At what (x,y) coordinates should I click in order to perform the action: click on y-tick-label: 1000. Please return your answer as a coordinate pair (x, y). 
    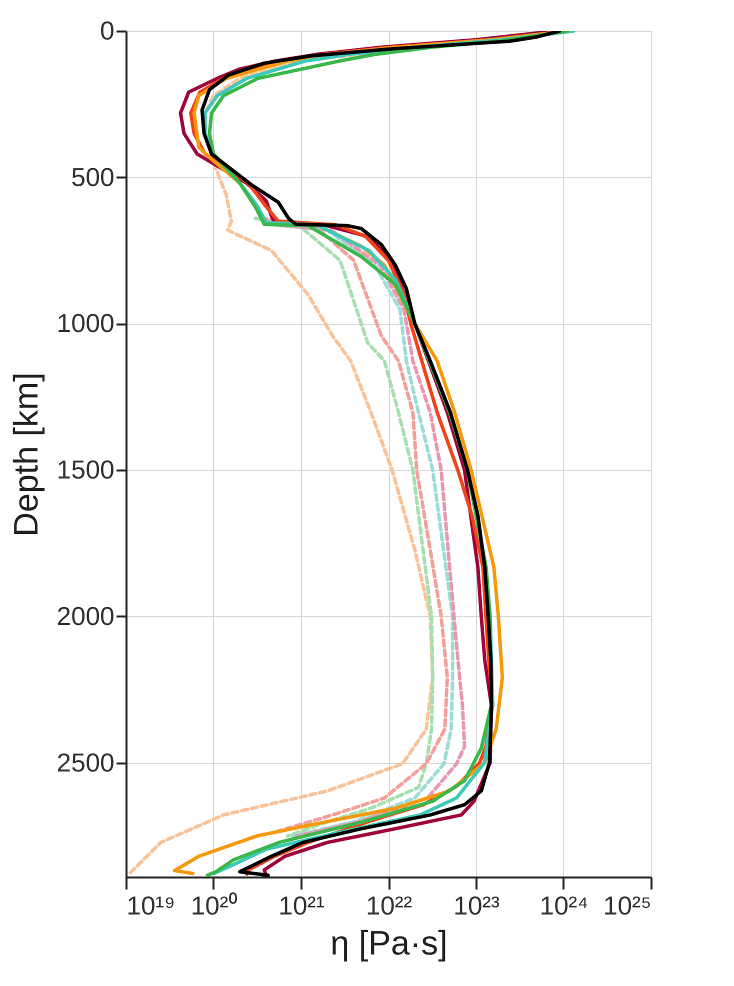
    Looking at the image, I should click on (85, 323).